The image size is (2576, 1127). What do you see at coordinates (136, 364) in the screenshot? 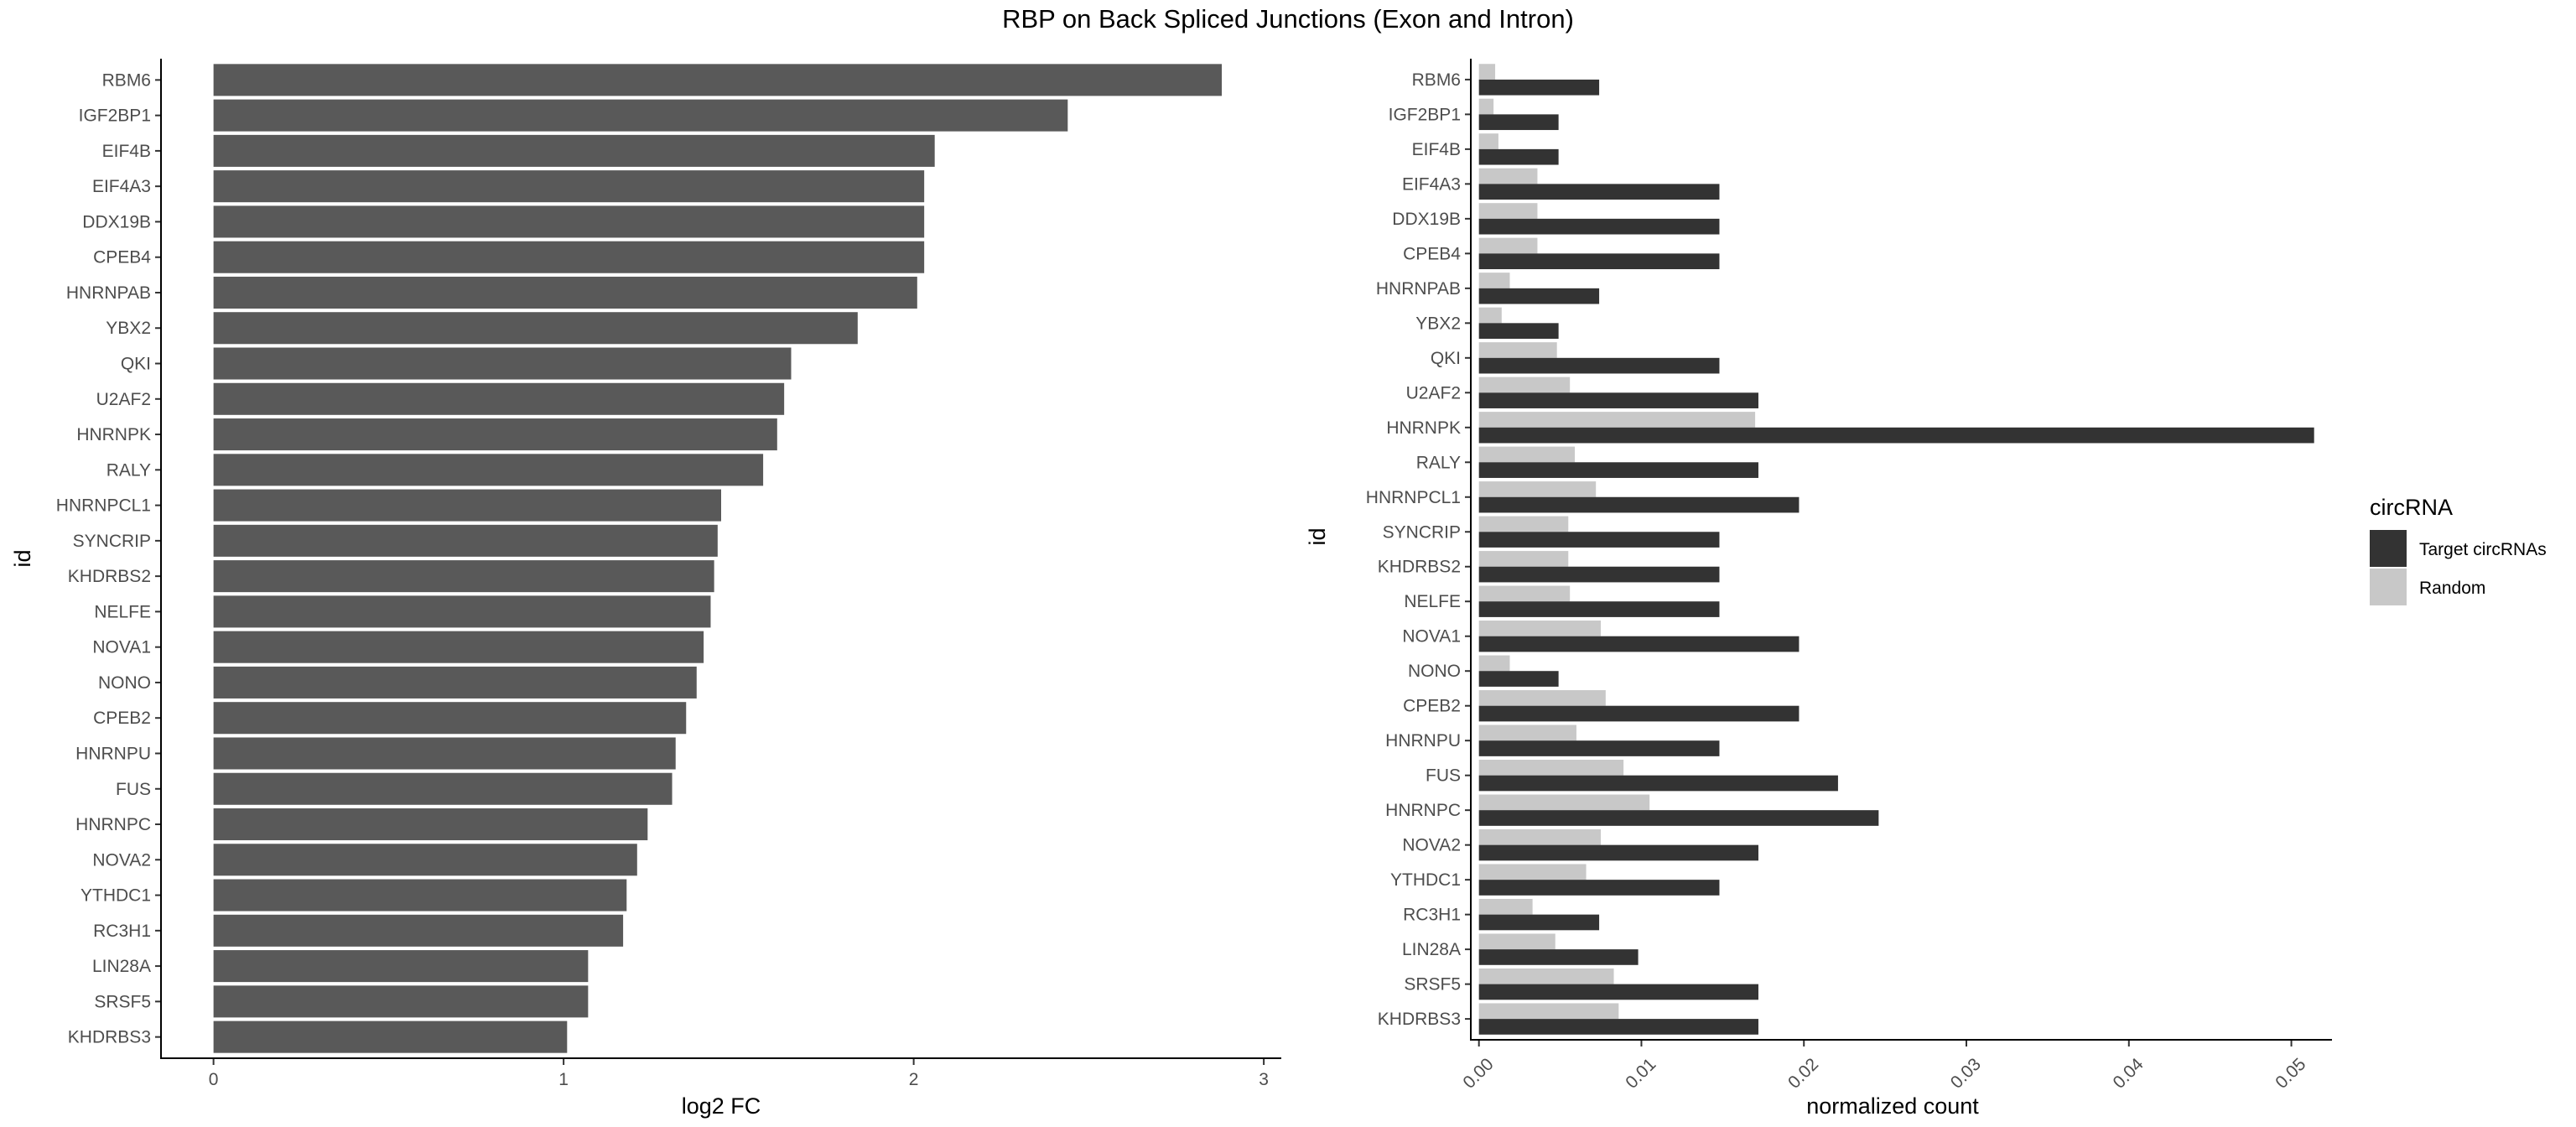
I see `log2fc-y-tick-label-qki: QKI` at bounding box center [136, 364].